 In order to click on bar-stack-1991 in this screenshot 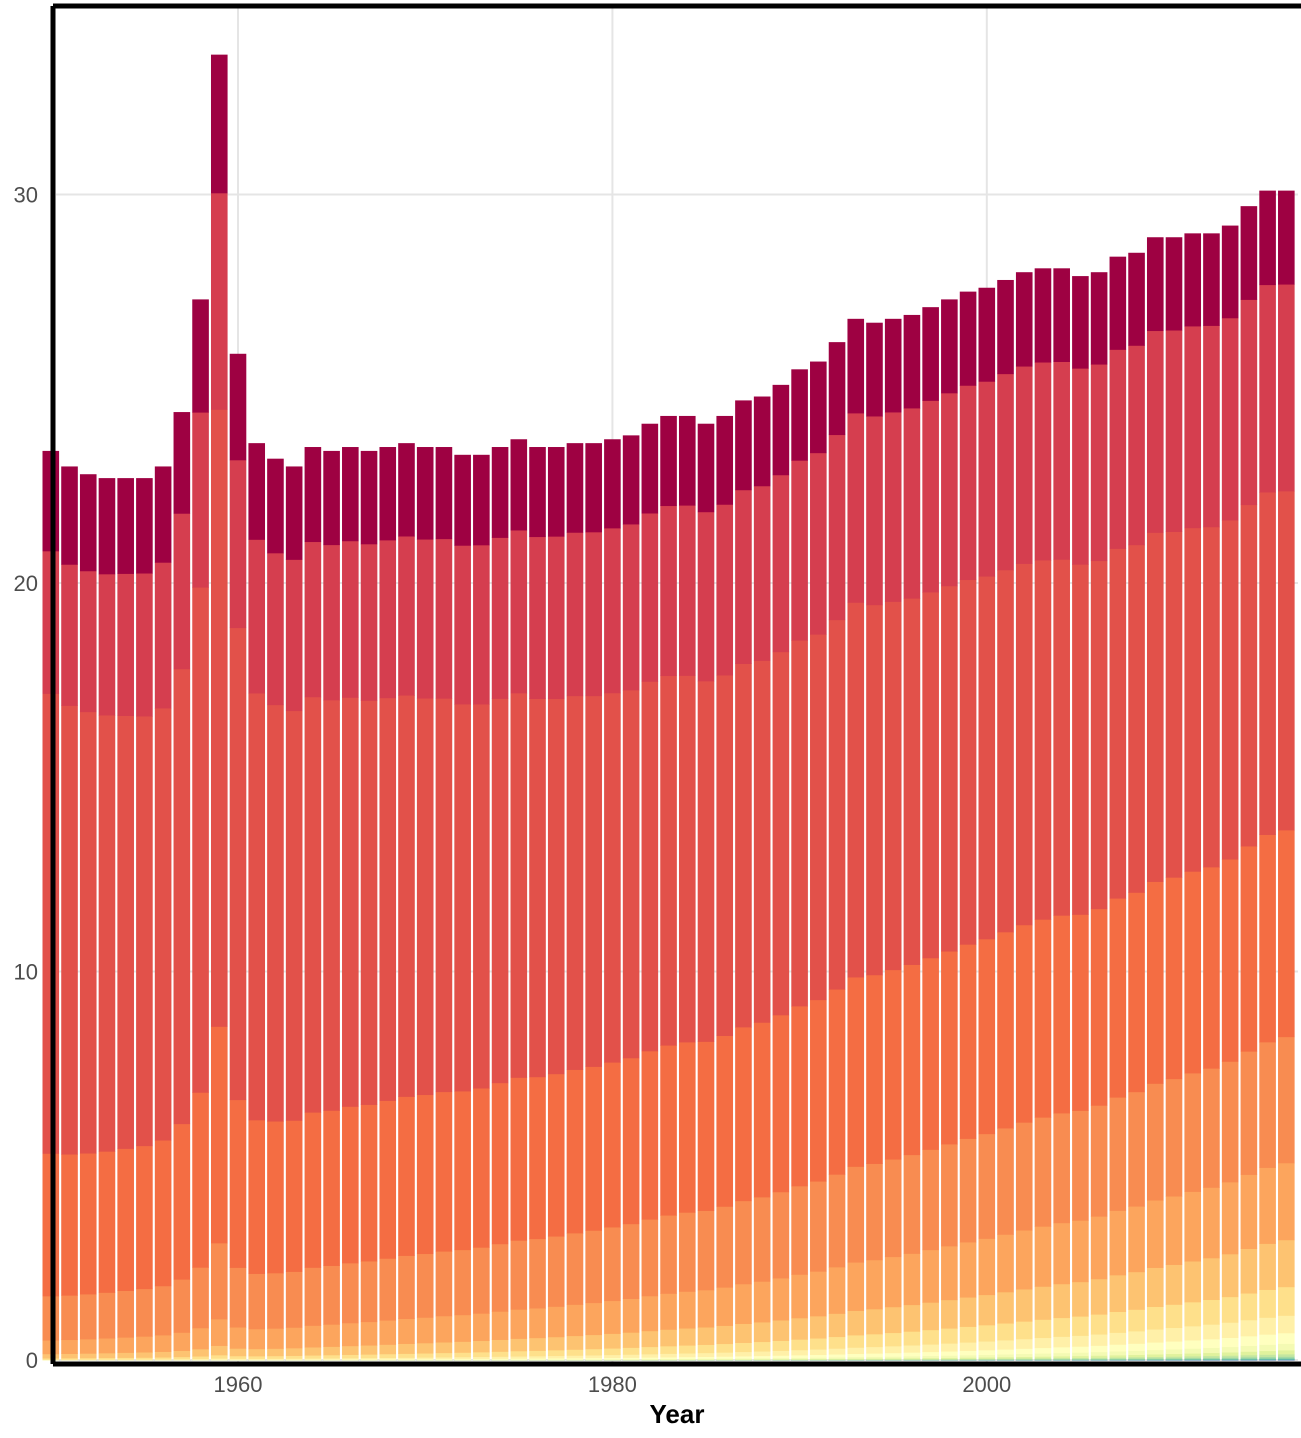, I will do `click(818, 861)`.